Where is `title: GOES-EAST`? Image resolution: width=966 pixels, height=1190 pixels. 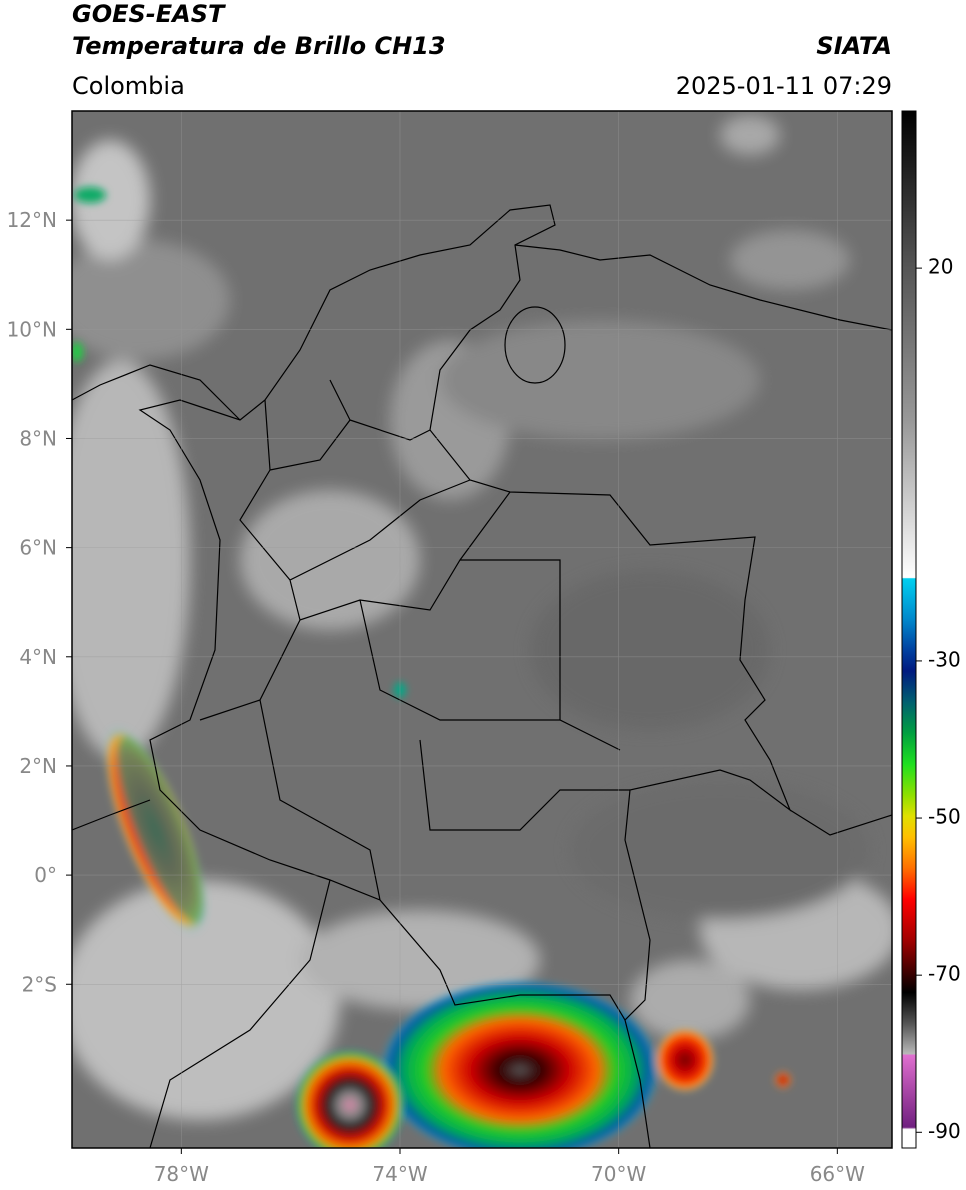 title: GOES-EAST is located at coordinates (149, 14).